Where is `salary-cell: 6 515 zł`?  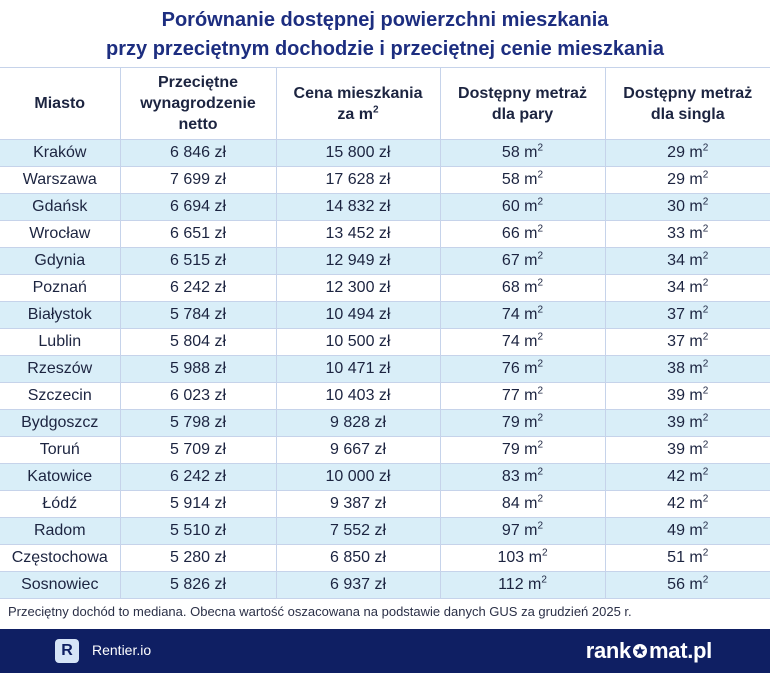
salary-cell: 6 515 zł is located at coordinates (198, 261).